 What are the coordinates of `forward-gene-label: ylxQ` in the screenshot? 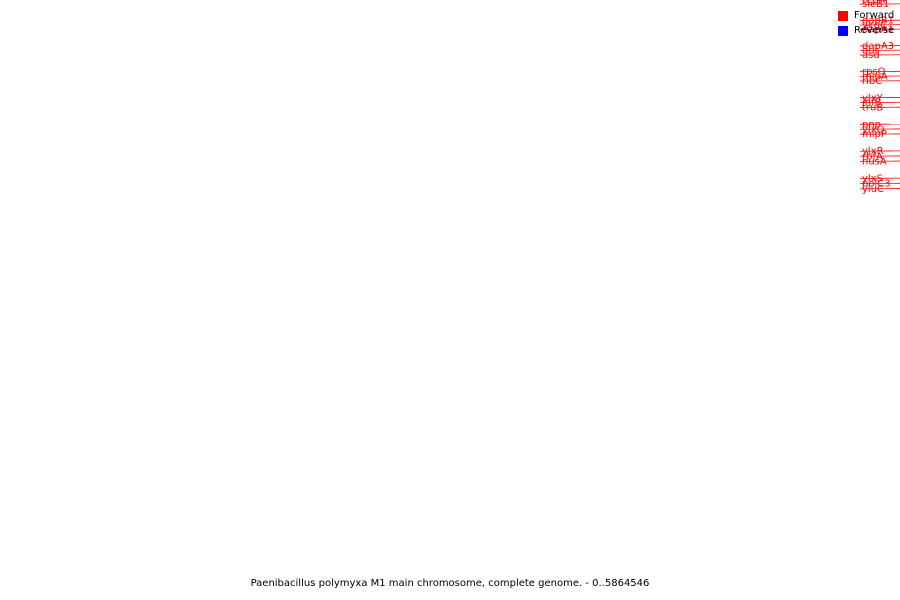 It's located at (873, 129).